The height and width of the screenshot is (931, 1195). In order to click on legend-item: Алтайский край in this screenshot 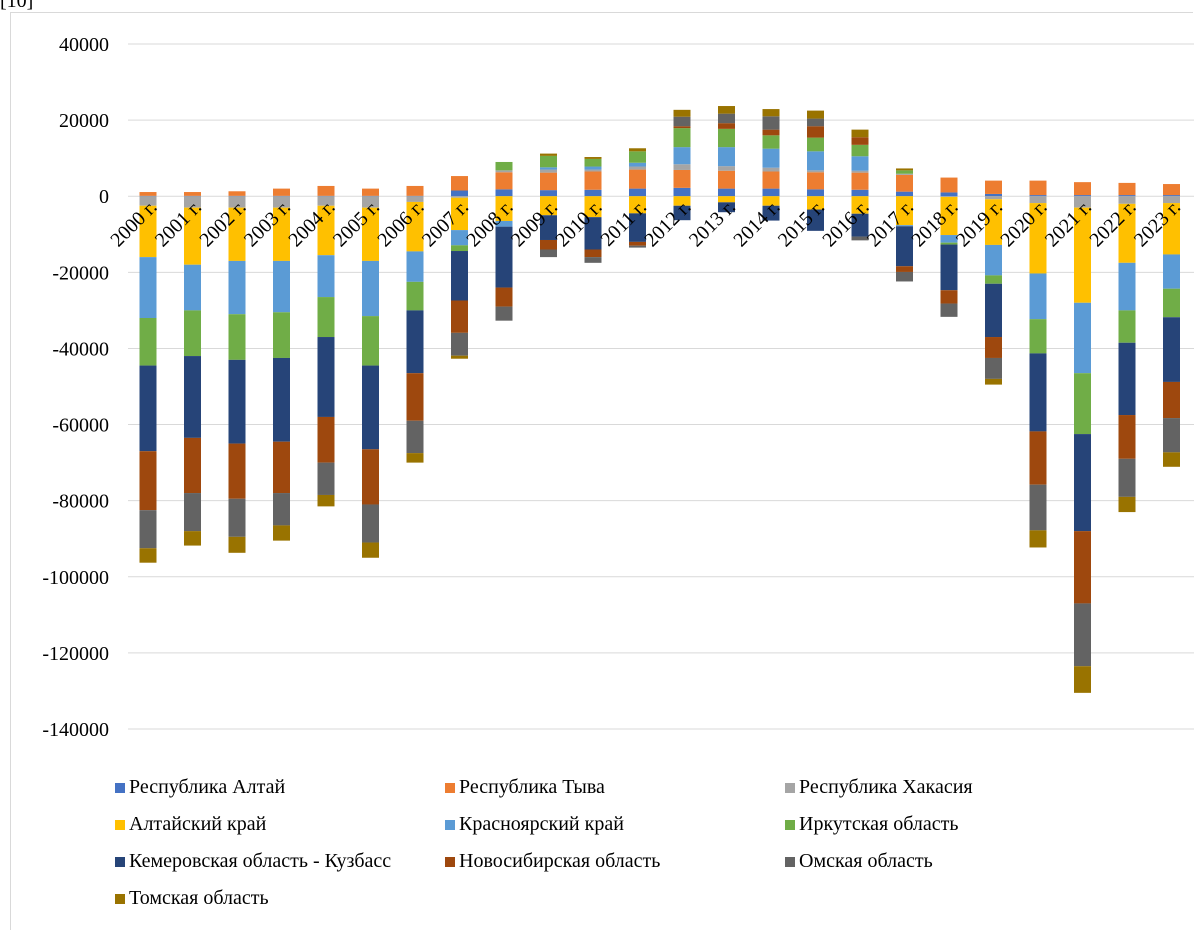, I will do `click(190, 824)`.